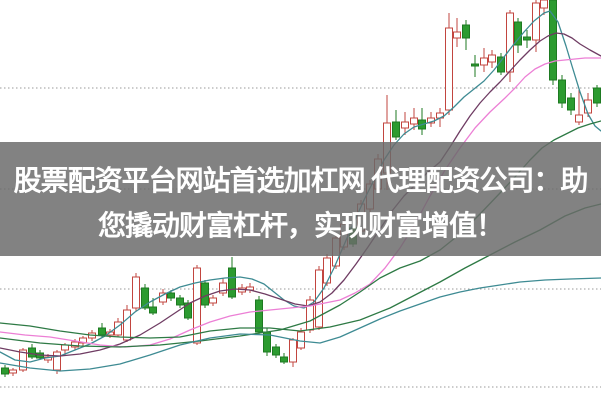  What do you see at coordinates (300, 225) in the screenshot?
I see `promo-banner-line2: 您撬动财富杠杆，实现财富增值！` at bounding box center [300, 225].